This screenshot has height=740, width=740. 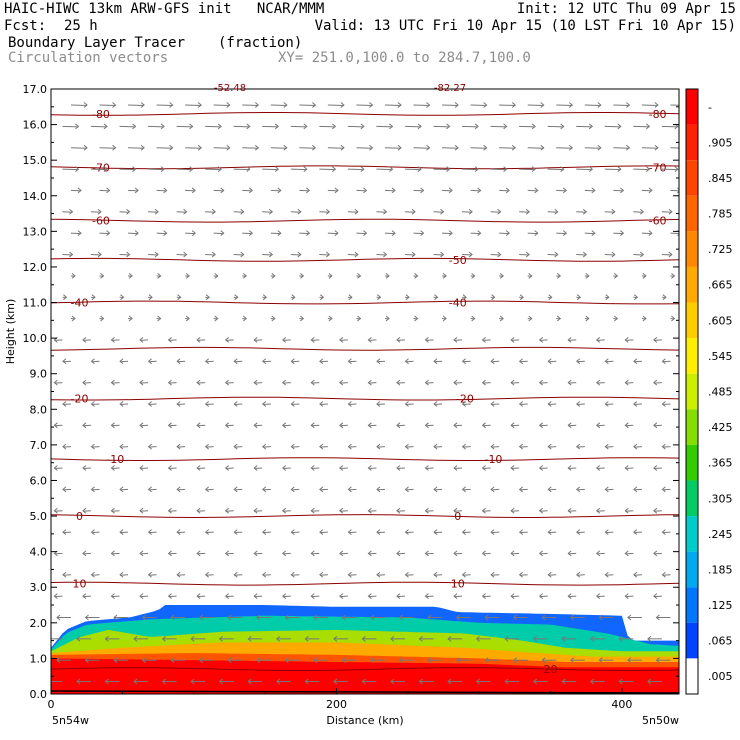 What do you see at coordinates (35, 160) in the screenshot?
I see `y-tick-label: 15.0` at bounding box center [35, 160].